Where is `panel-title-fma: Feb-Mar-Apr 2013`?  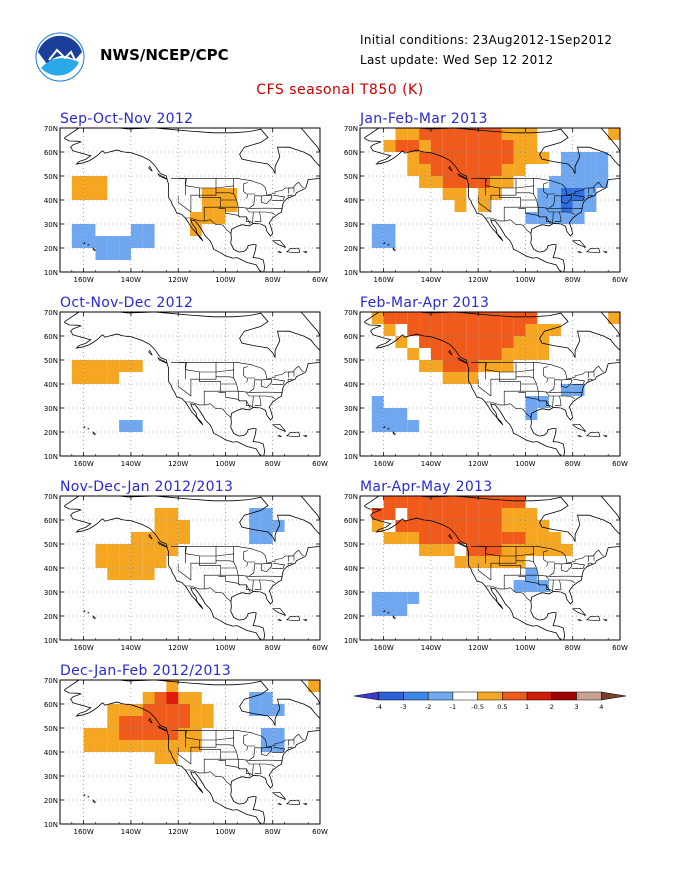
panel-title-fma: Feb-Mar-Apr 2013 is located at coordinates (425, 303).